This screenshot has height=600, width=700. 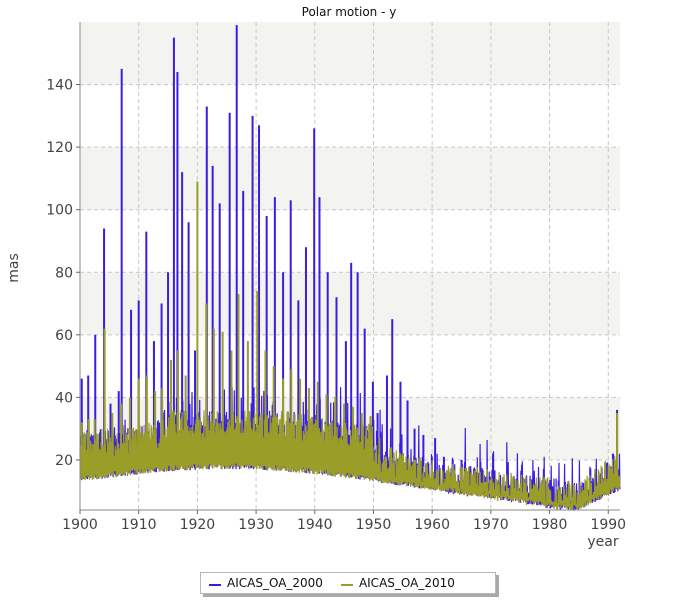 I want to click on legend-item: AICAS_OA_2010, so click(x=397, y=583).